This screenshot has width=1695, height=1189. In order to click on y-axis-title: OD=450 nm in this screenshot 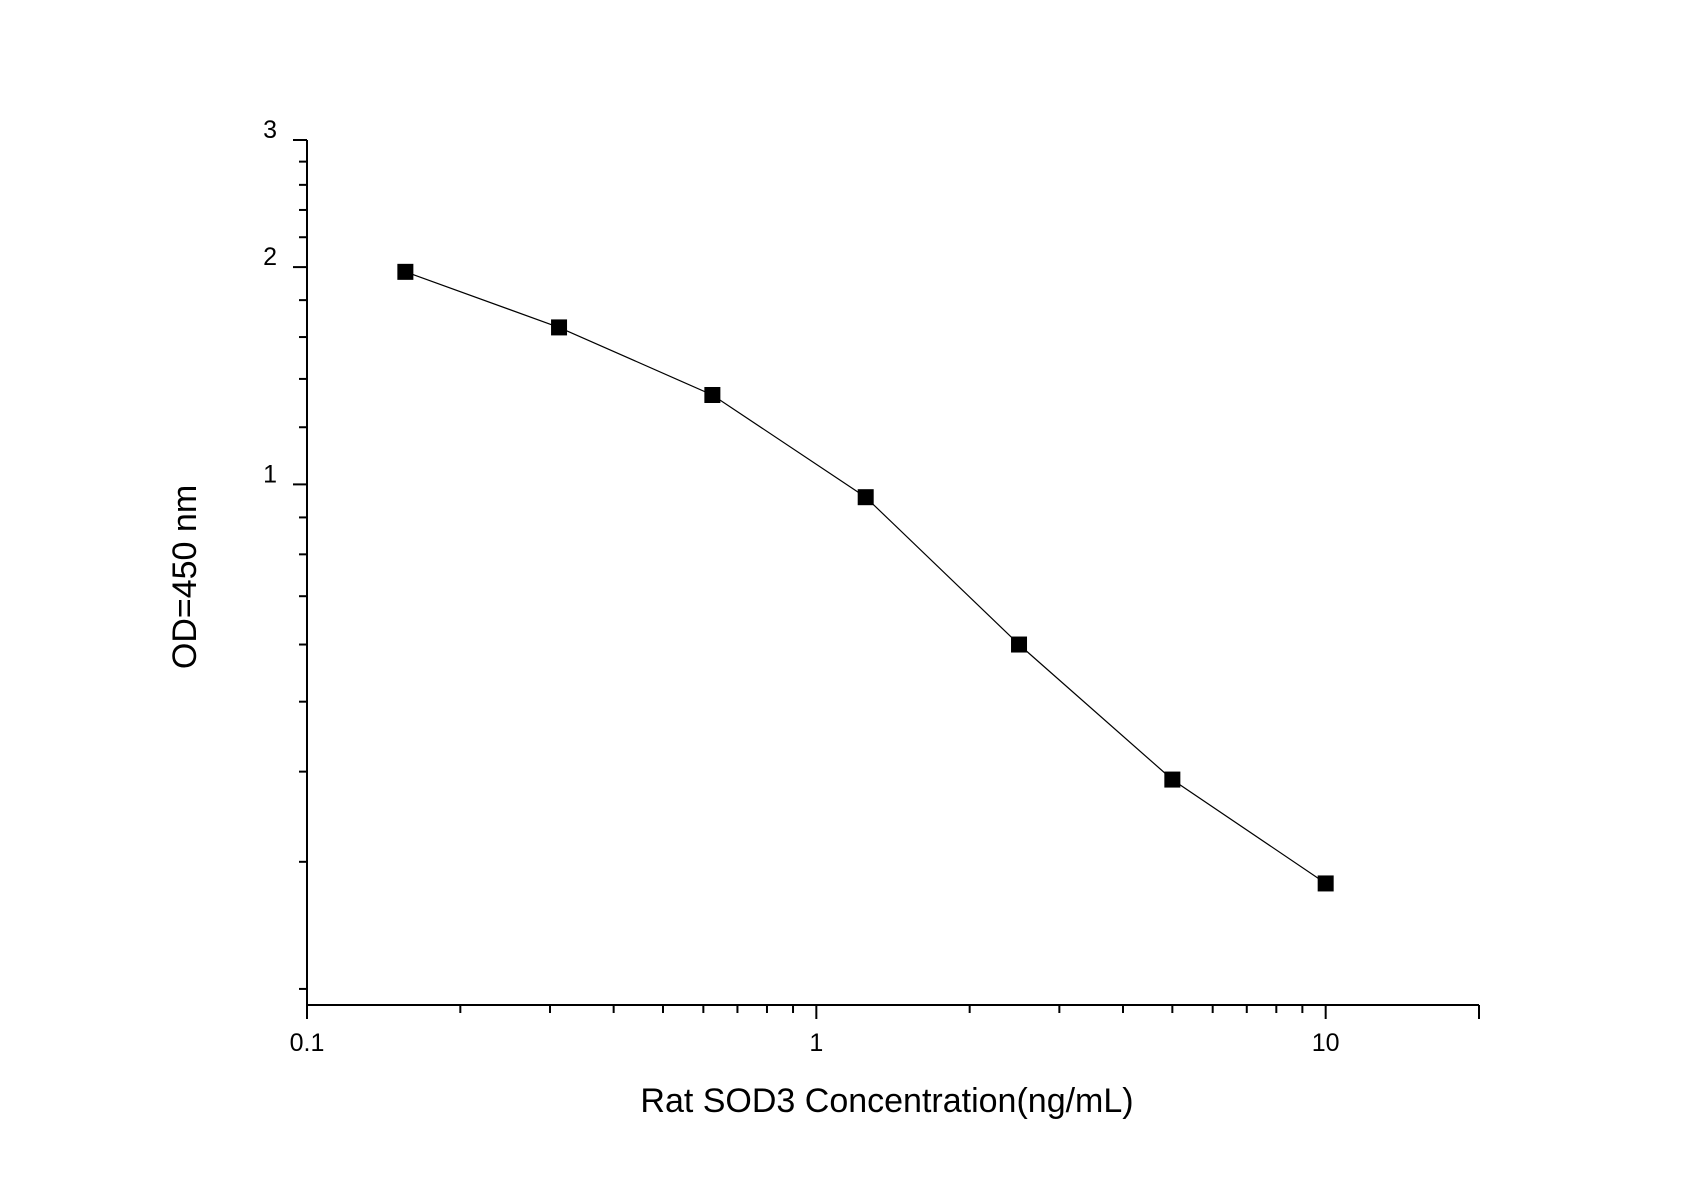, I will do `click(185, 577)`.